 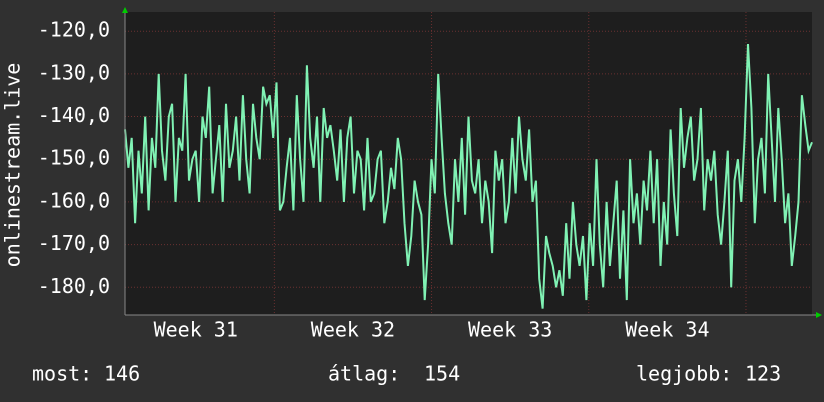 I want to click on x-arrow, so click(x=819, y=315).